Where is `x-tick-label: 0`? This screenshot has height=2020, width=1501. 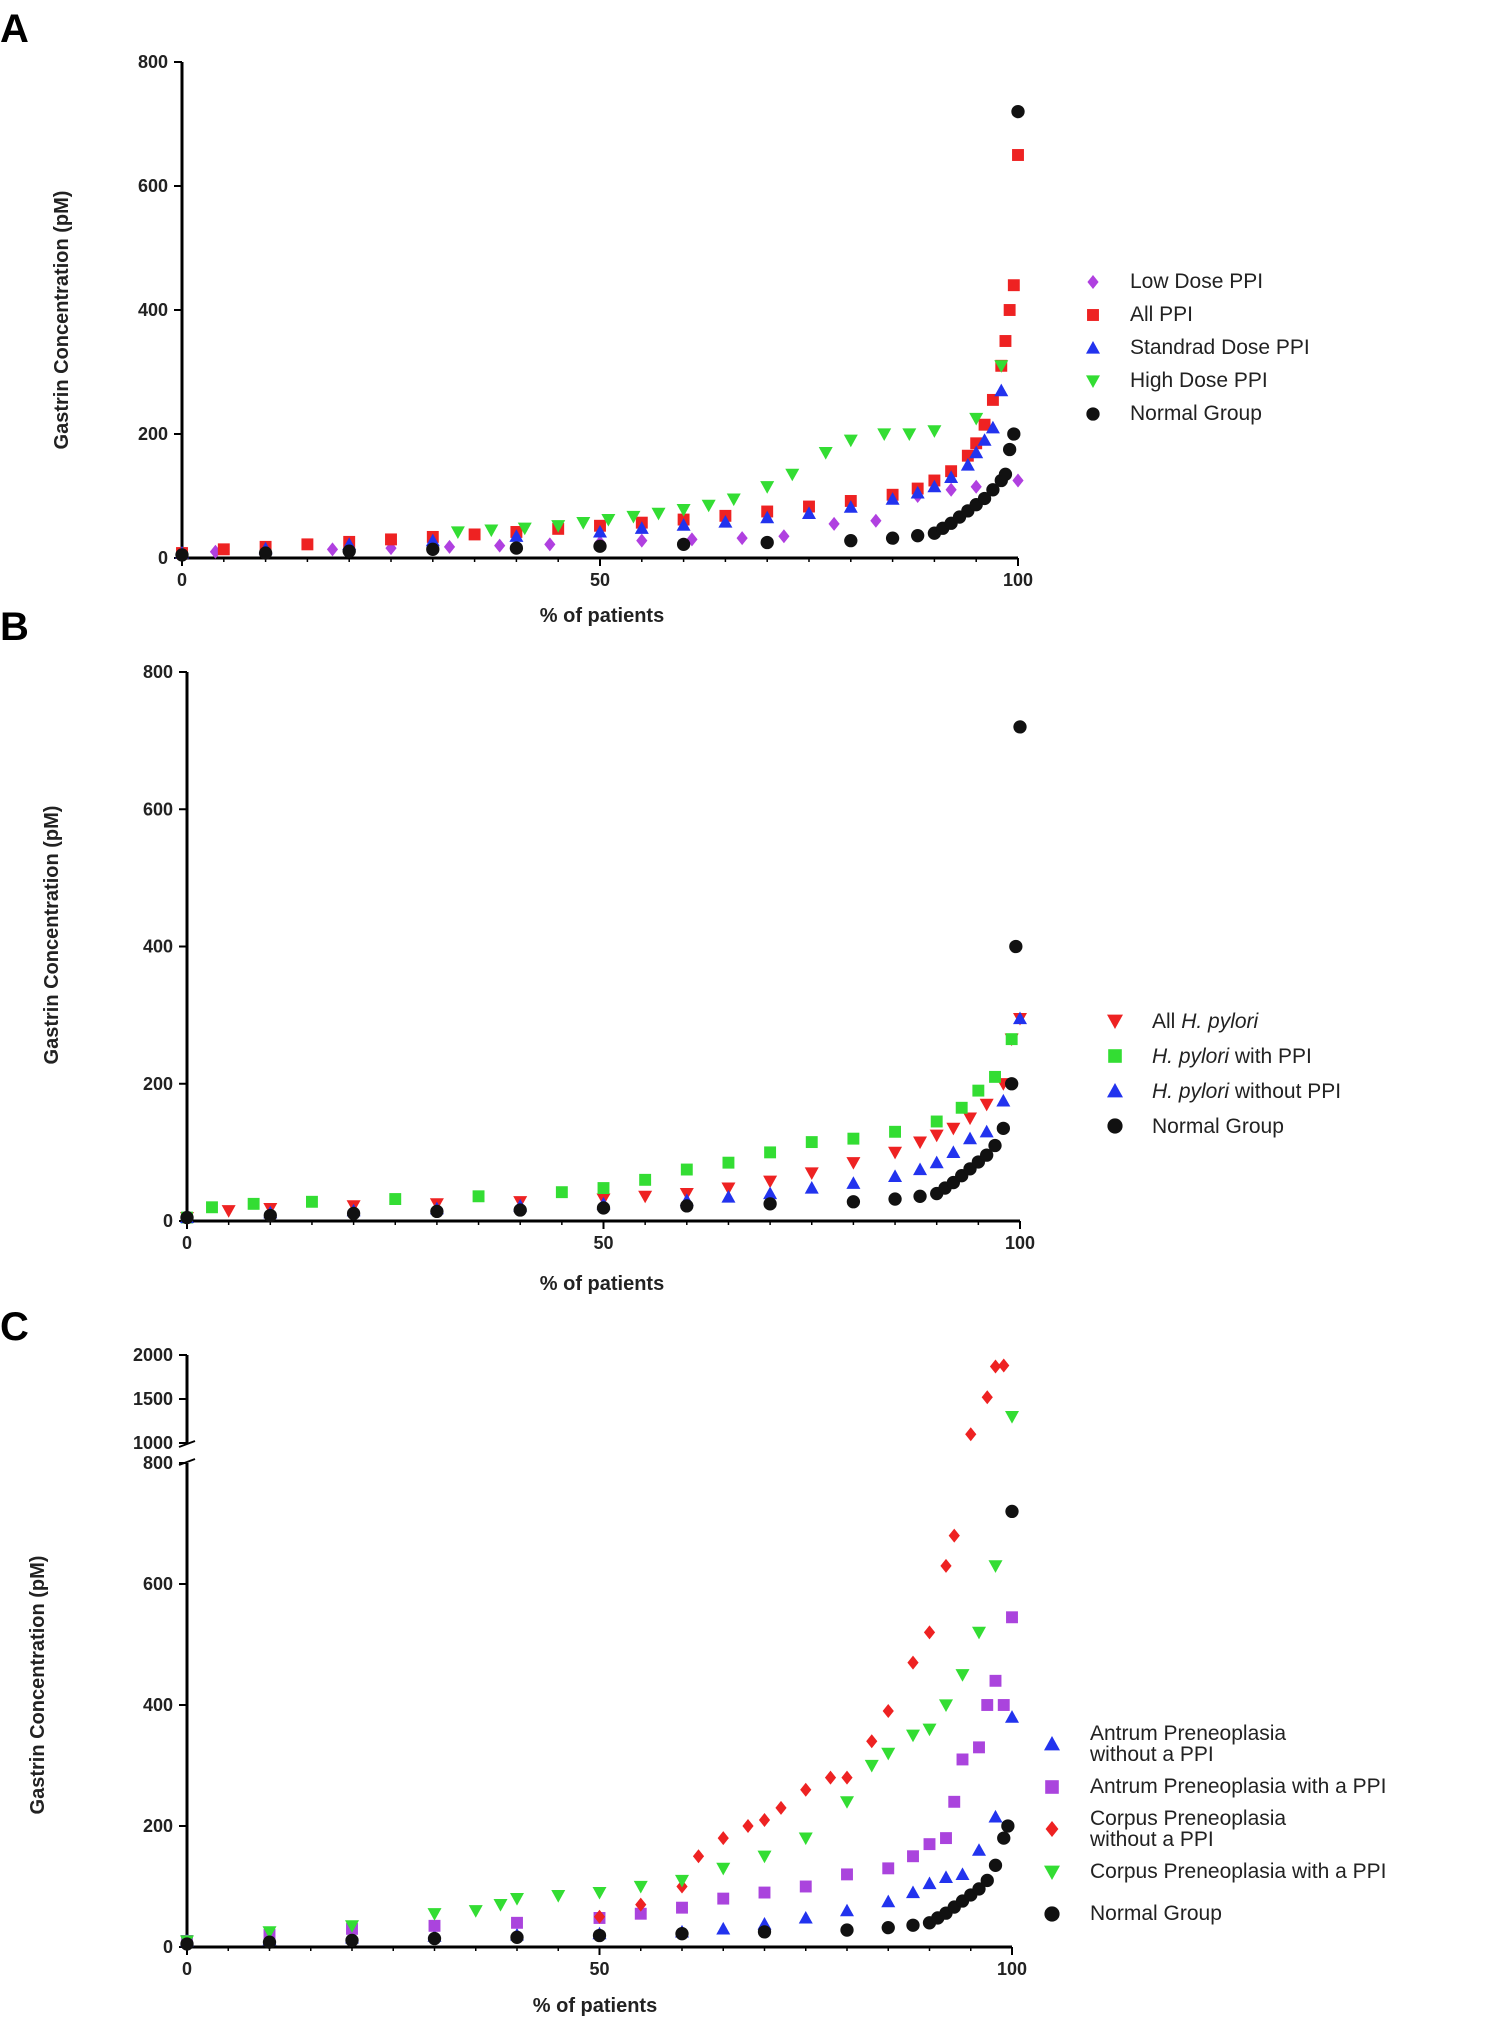 x-tick-label: 0 is located at coordinates (187, 1969).